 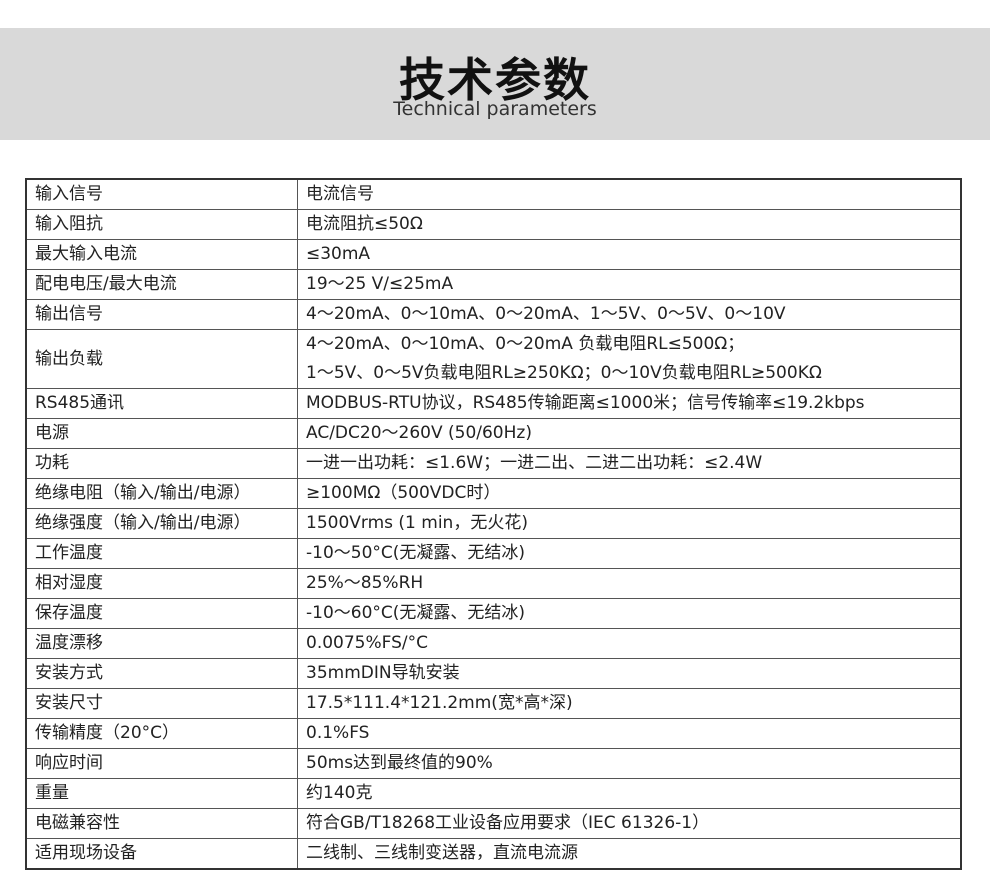 I want to click on value-cell: ≤30mA, so click(x=629, y=254).